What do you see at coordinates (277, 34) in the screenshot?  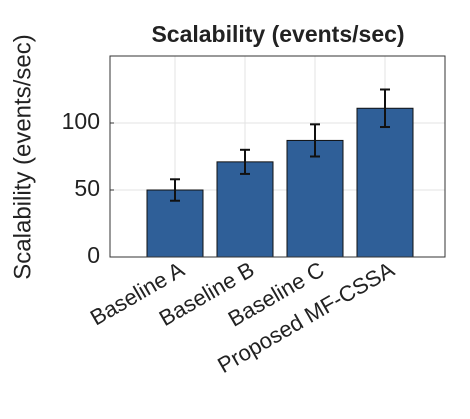 I see `chart-title: Scalability (events/sec)` at bounding box center [277, 34].